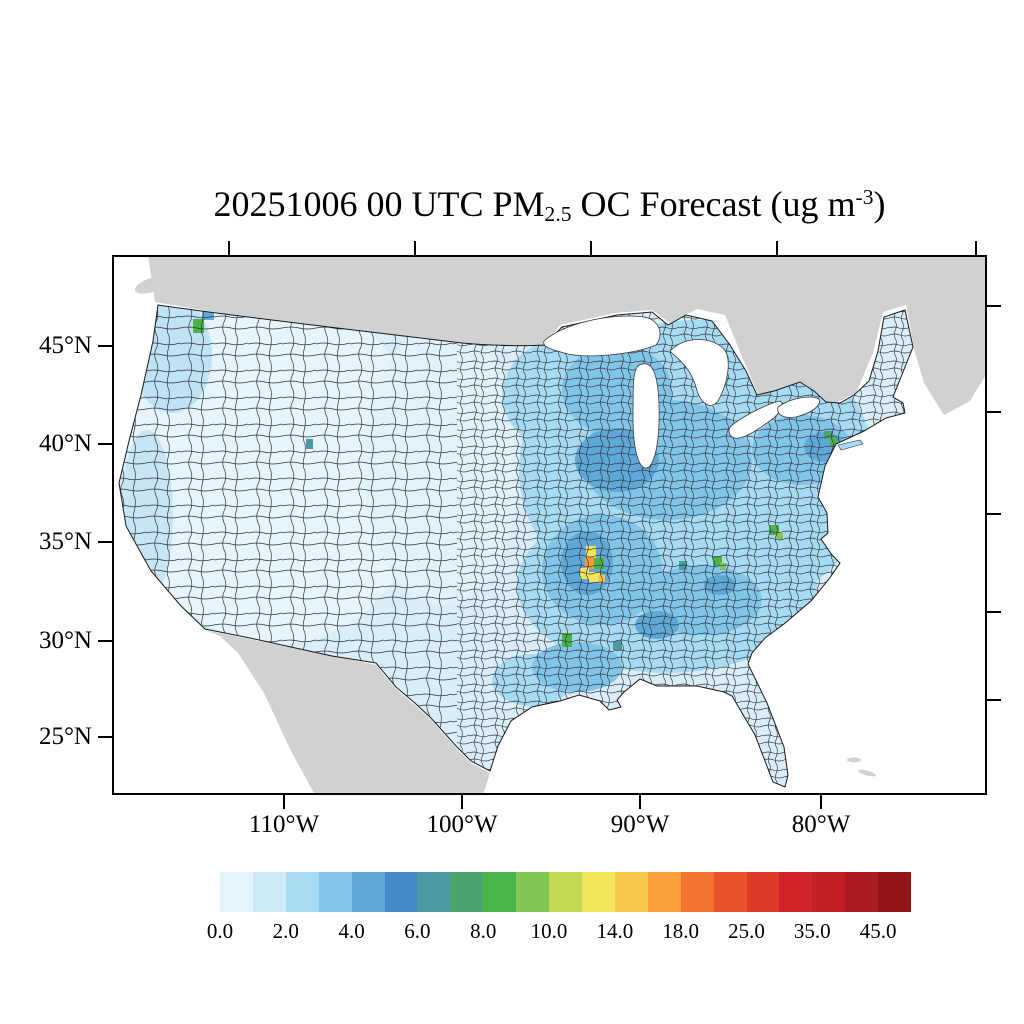  Describe the element at coordinates (351, 931) in the screenshot. I see `colorbar-tick-label: 4.0` at that location.